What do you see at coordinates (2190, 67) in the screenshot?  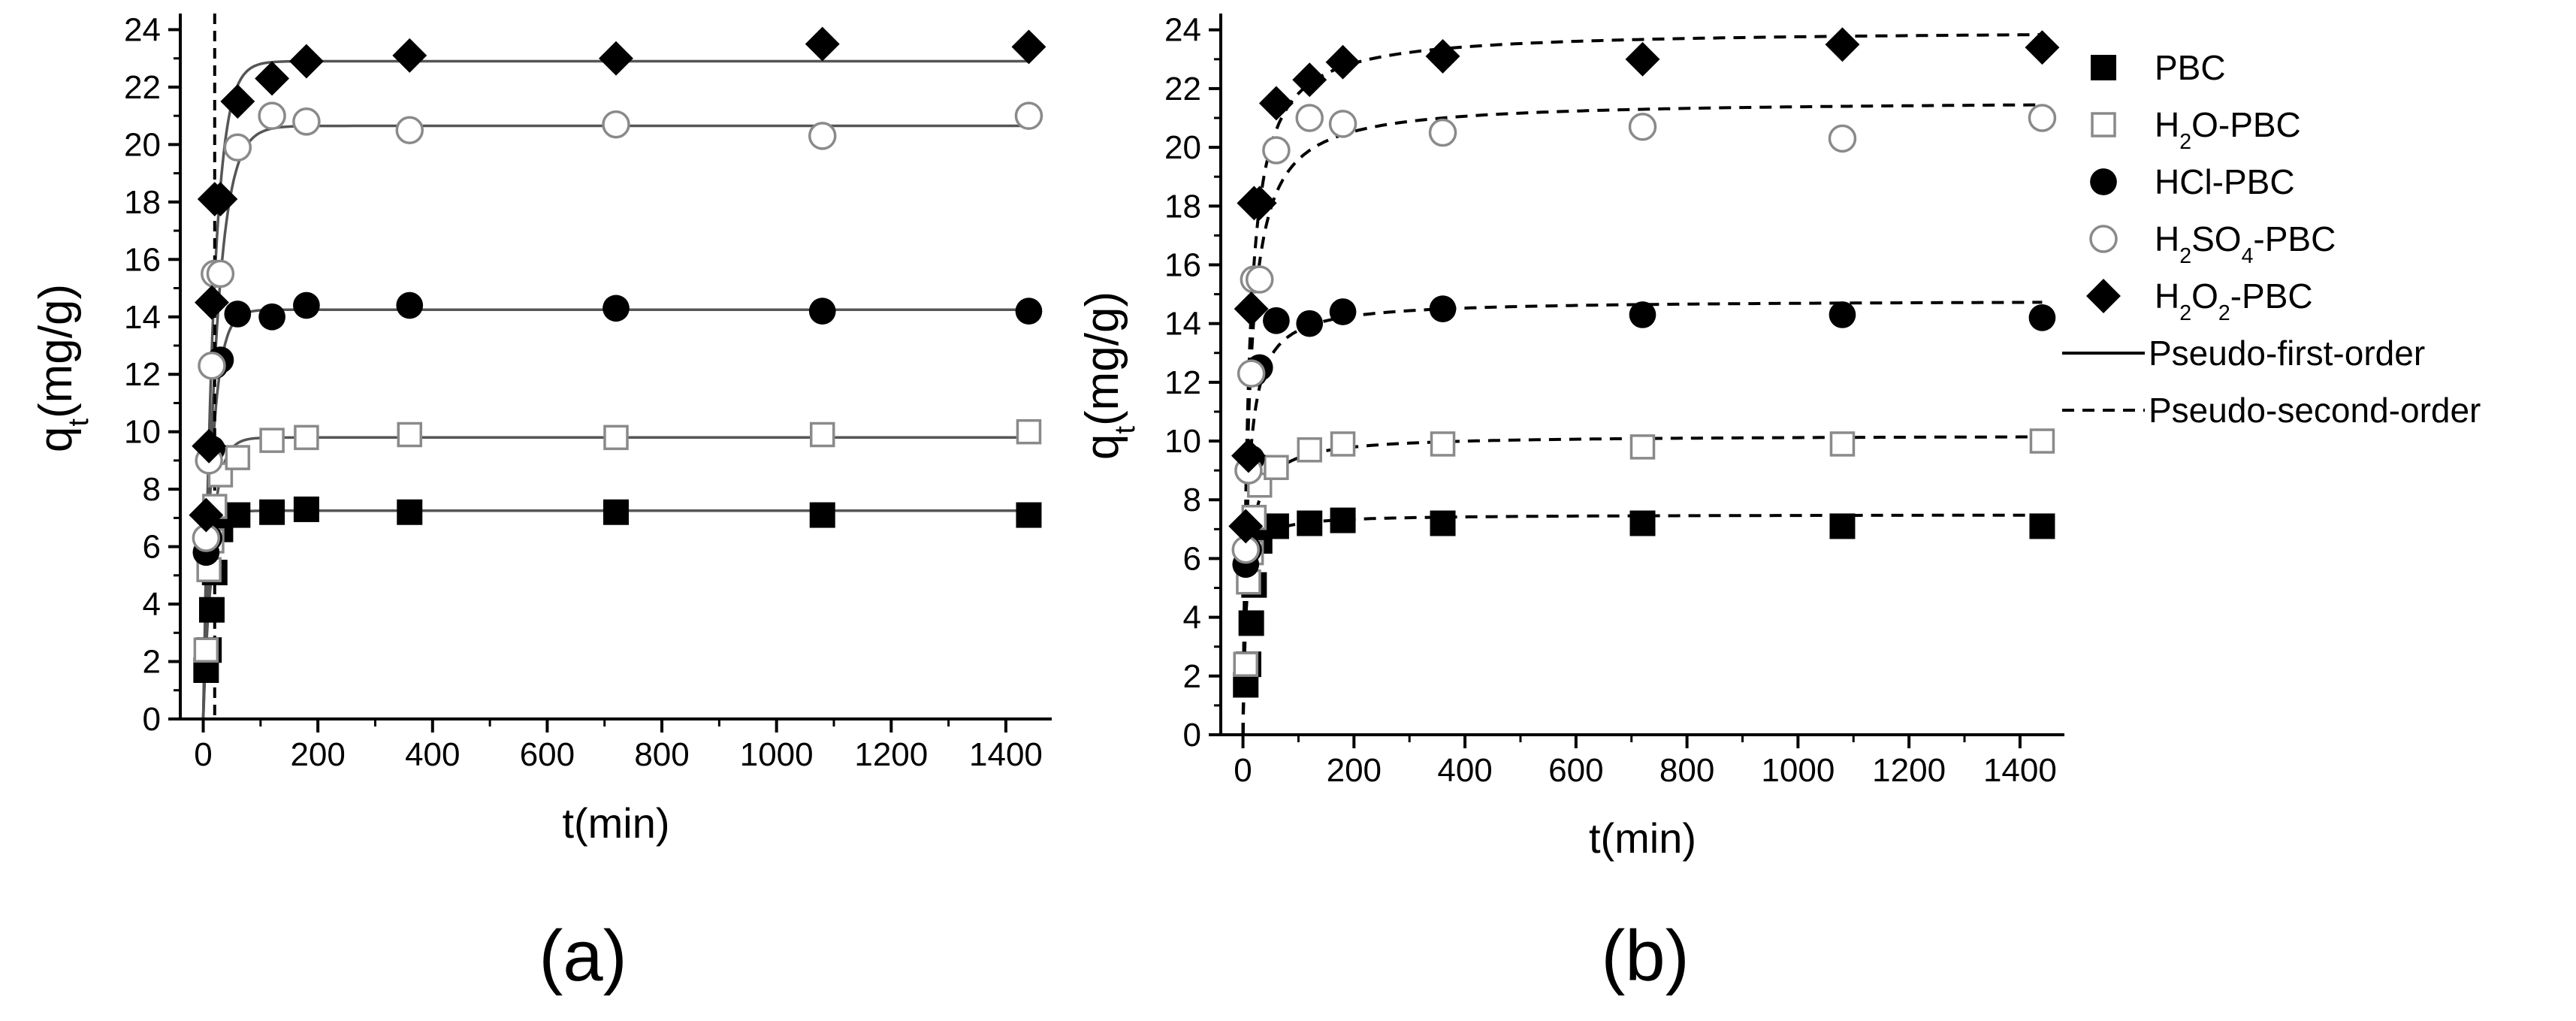 I see `legend-label-part: PBC` at bounding box center [2190, 67].